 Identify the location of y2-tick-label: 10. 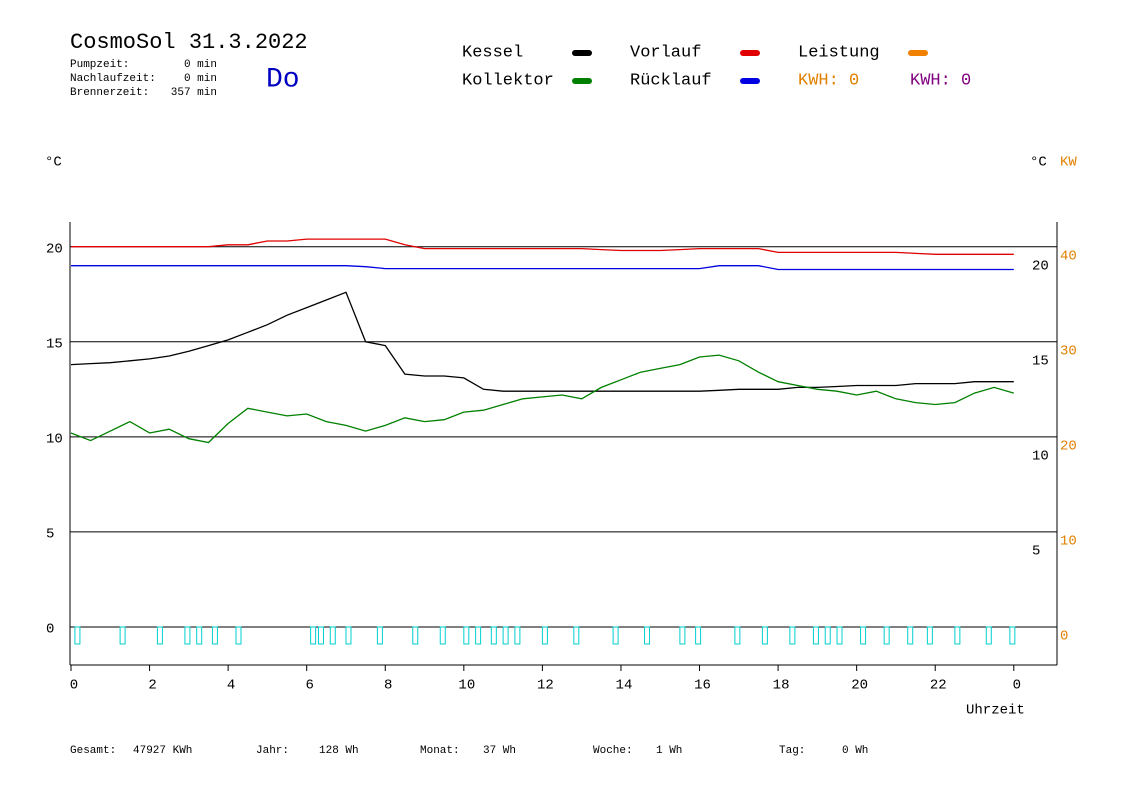
(1068, 542).